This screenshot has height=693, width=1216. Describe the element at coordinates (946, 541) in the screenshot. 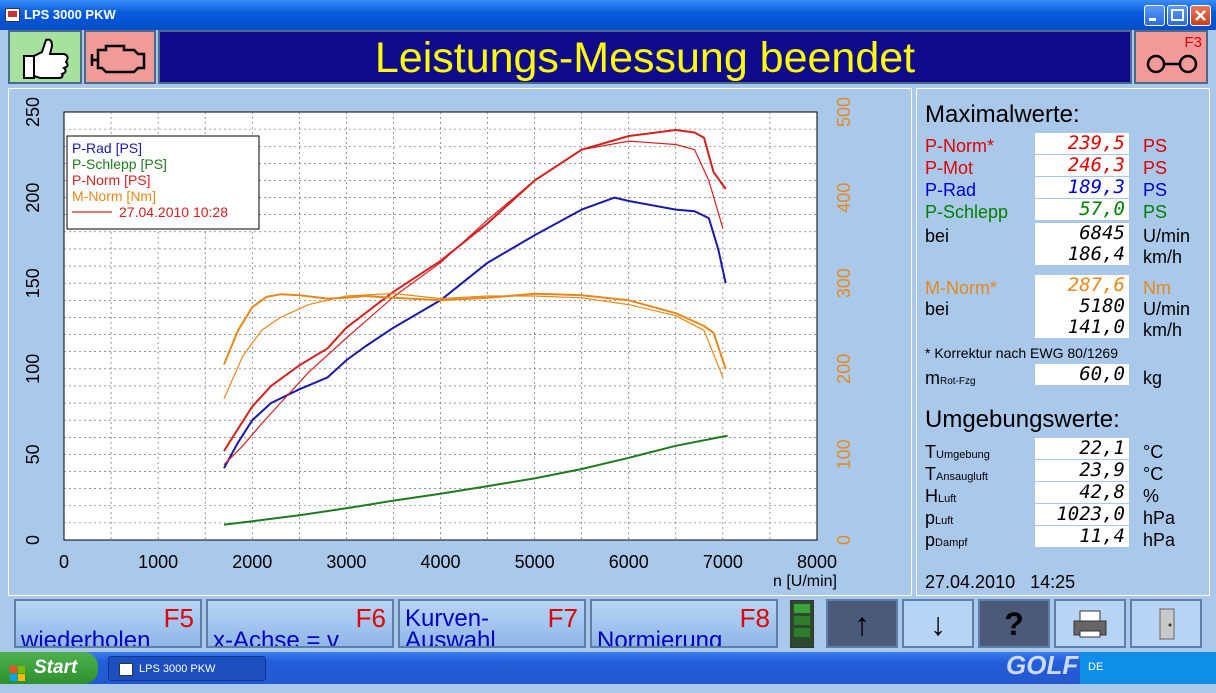

I see `env-row-label: pDampf` at that location.